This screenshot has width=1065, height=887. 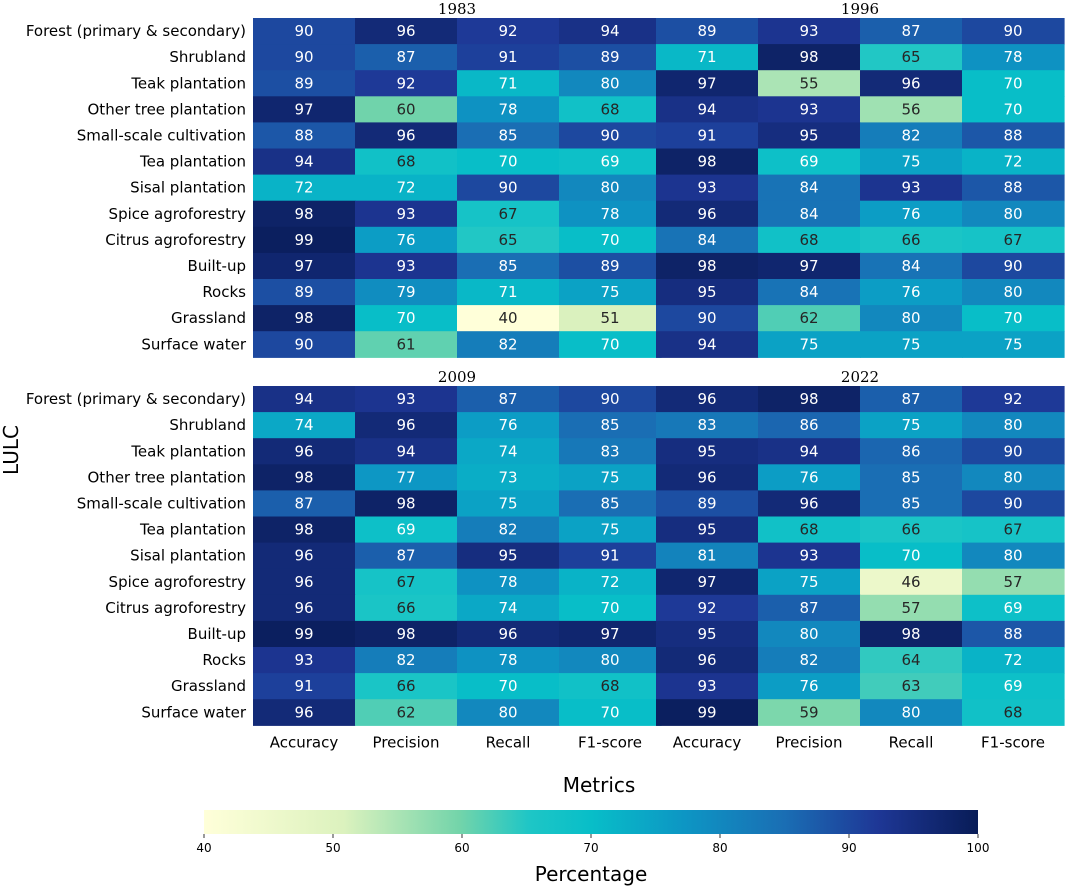 I want to click on cell-value-label: 72, so click(x=303, y=188).